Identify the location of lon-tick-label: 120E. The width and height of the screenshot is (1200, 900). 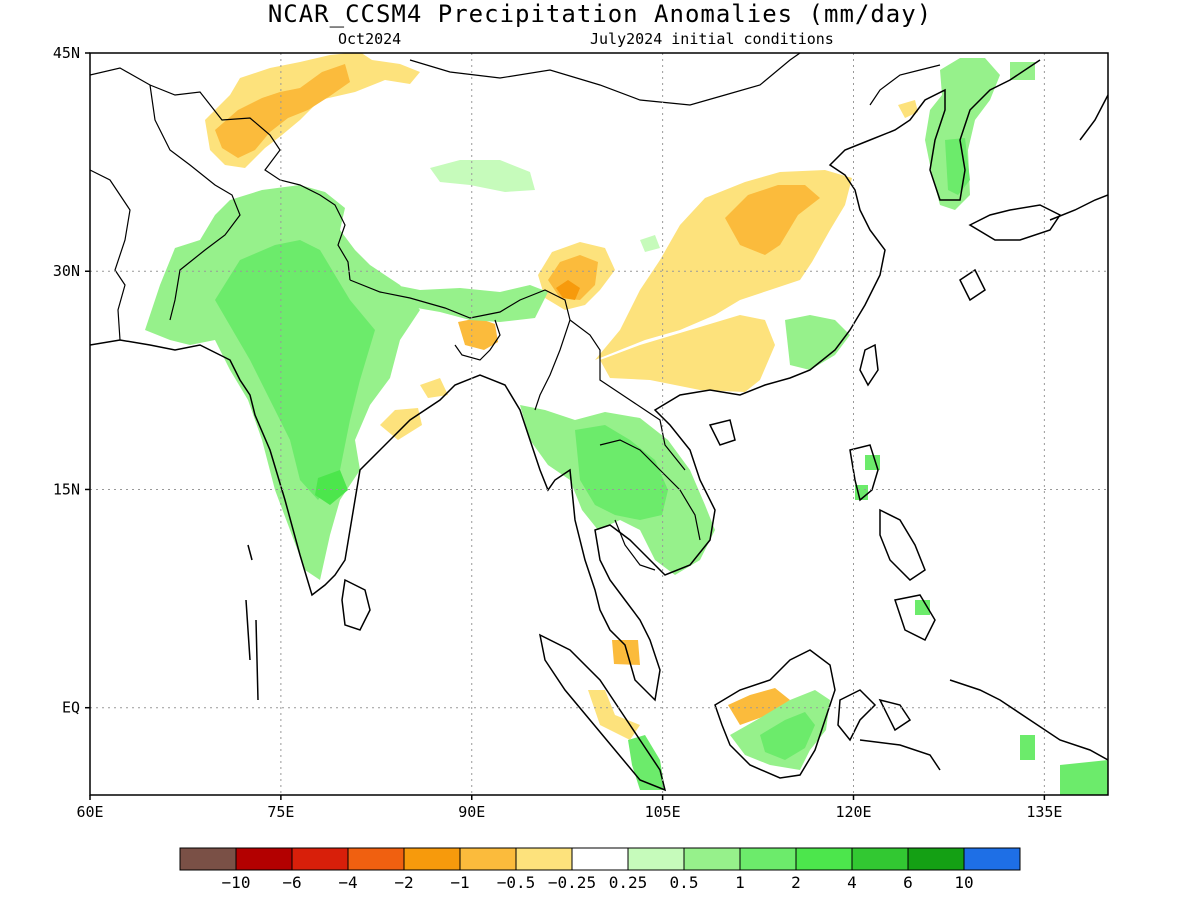
(853, 812).